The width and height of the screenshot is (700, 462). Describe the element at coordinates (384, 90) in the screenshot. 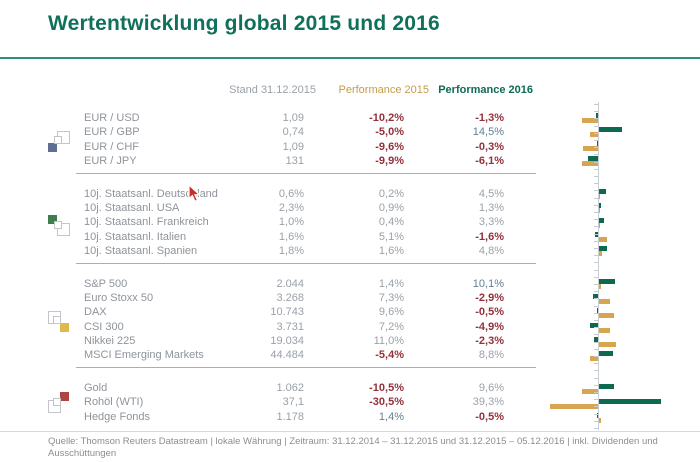

I see `column-header-performance-2015: Performance 2015` at that location.